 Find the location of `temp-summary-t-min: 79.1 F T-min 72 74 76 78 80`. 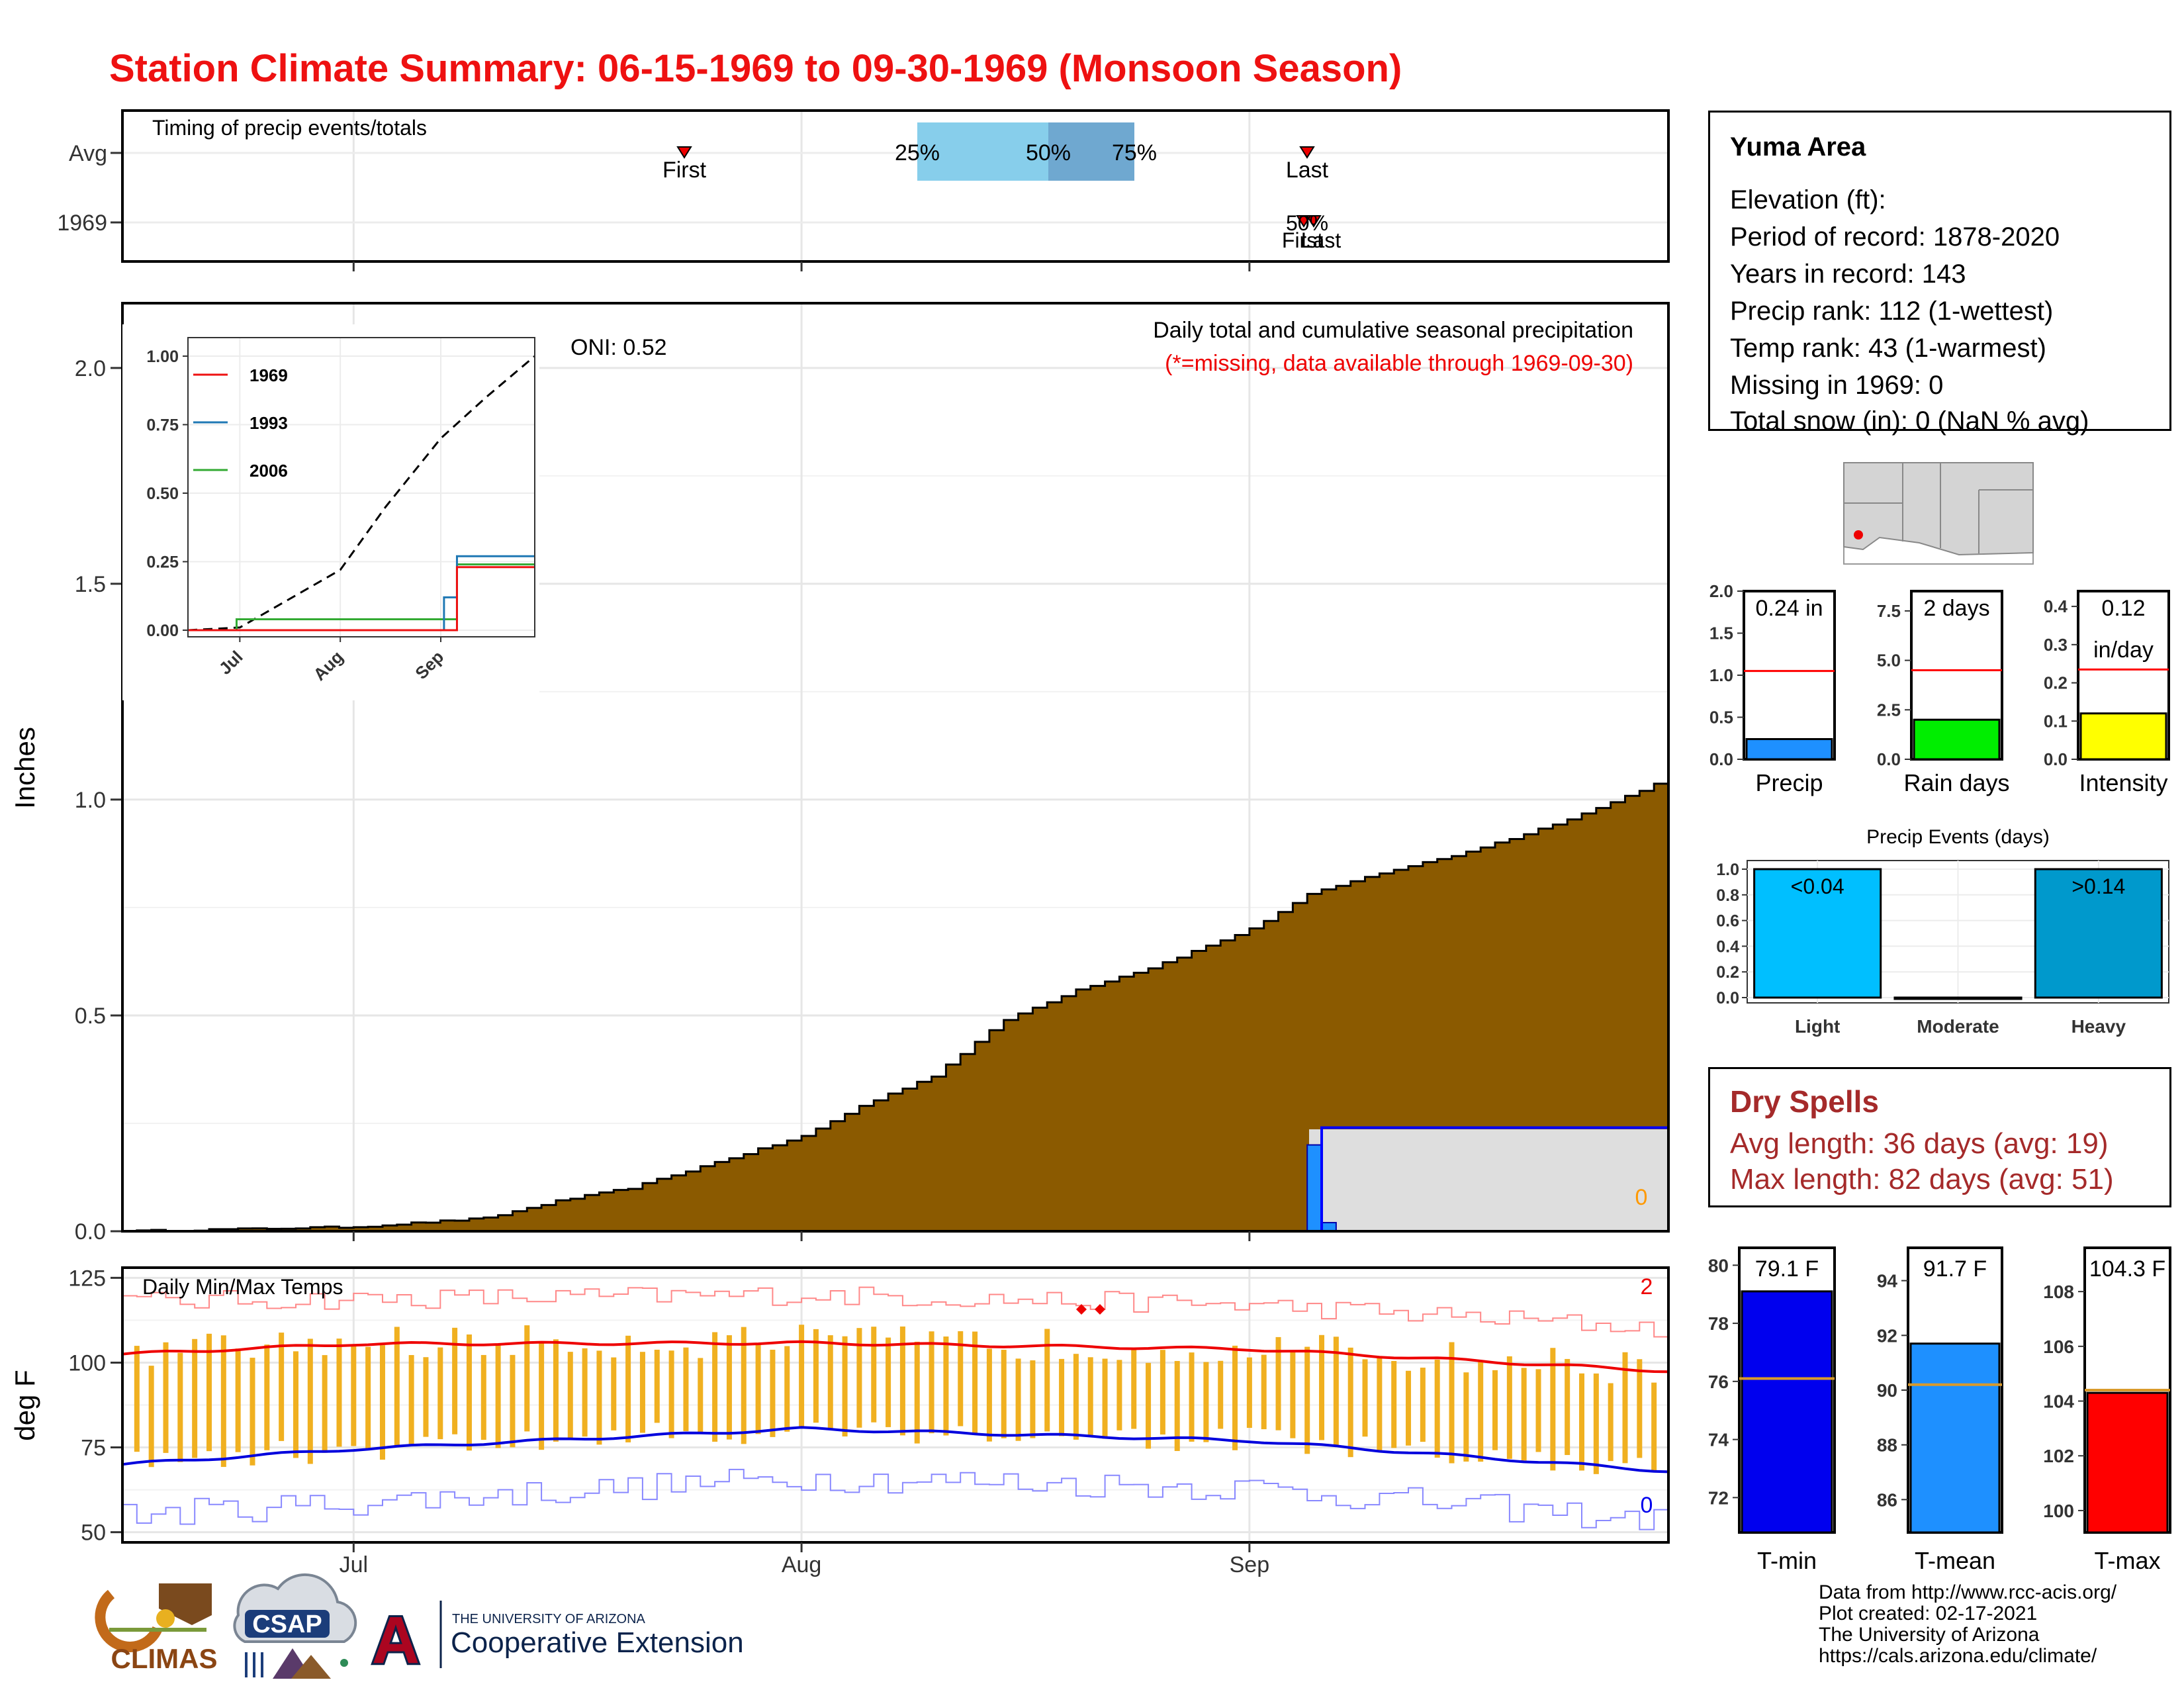

temp-summary-t-min: 79.1 F T-min 72 74 76 78 80 is located at coordinates (1772, 1410).